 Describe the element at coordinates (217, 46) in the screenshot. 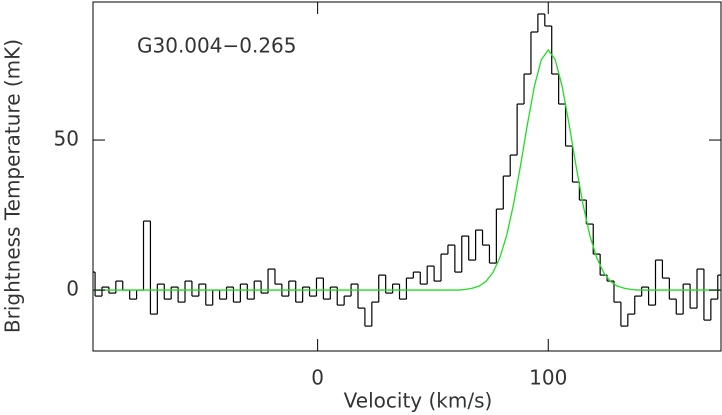

I see `annotation: G30.004−0.265` at that location.